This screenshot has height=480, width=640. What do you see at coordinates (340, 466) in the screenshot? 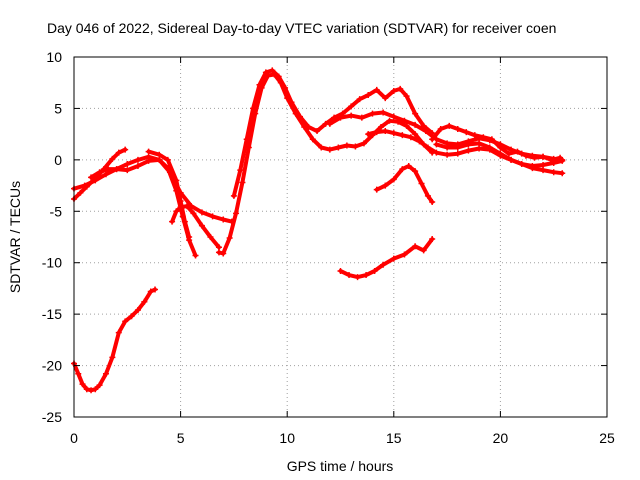
I see `x-axis-label: GPS time / hours` at bounding box center [340, 466].